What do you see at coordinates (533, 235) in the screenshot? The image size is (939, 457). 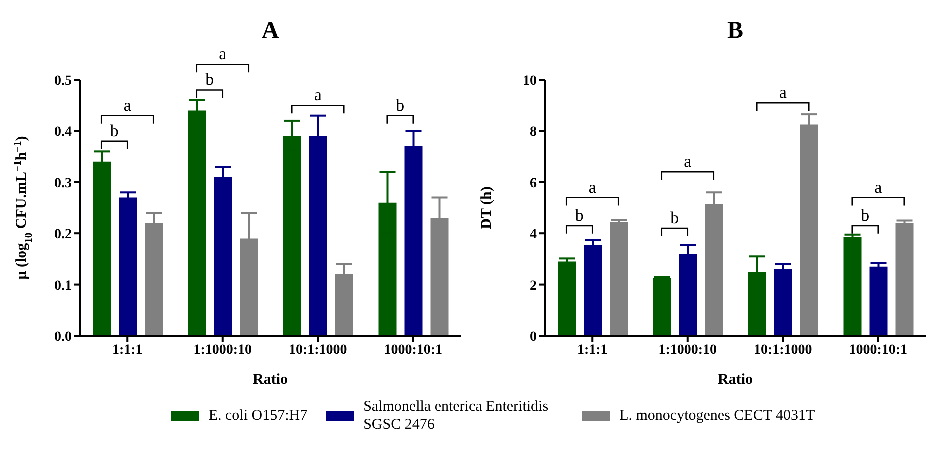 I see `y-tick-label: 4` at bounding box center [533, 235].